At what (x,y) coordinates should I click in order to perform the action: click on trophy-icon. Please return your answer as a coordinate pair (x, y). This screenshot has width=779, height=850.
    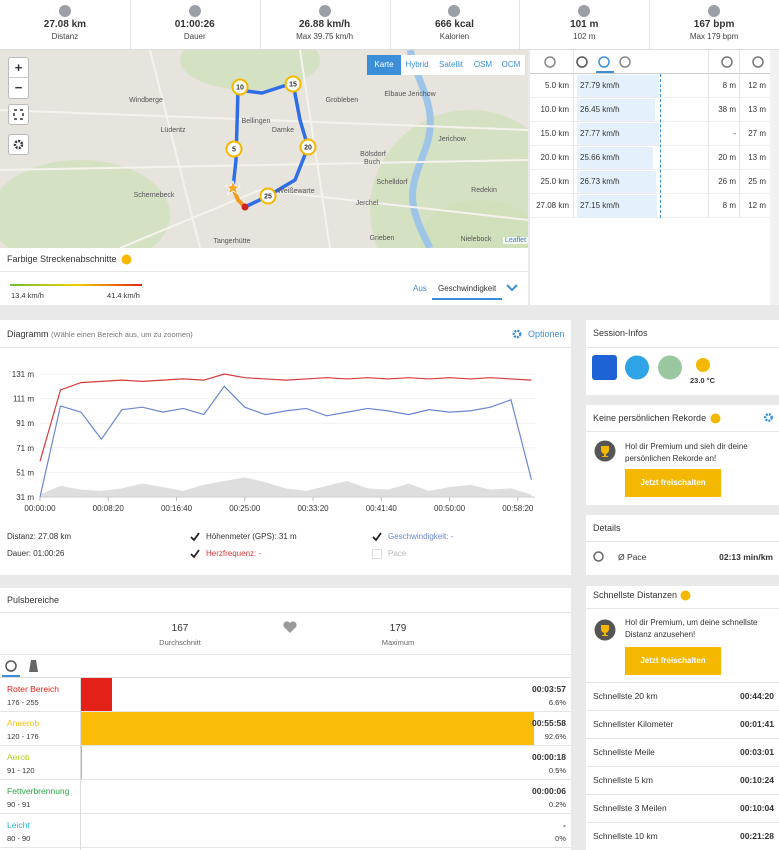
    Looking at the image, I should click on (605, 451).